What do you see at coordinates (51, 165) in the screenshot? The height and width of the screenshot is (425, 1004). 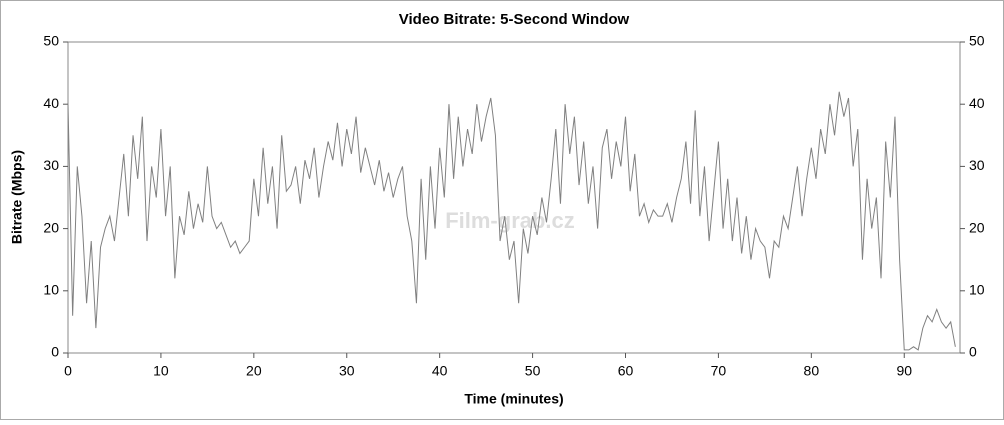 I see `y-tick-label: 30` at bounding box center [51, 165].